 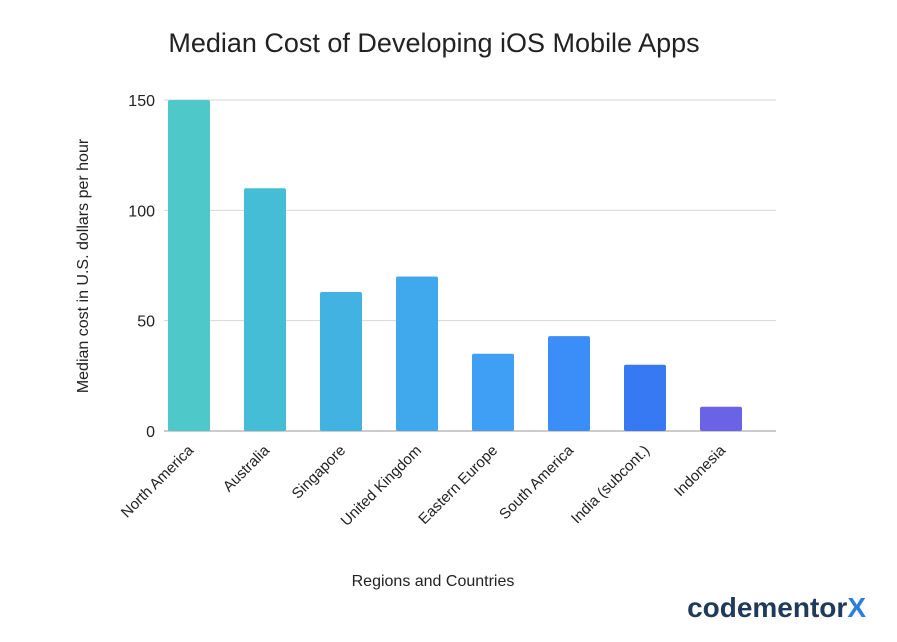 What do you see at coordinates (141, 101) in the screenshot?
I see `y-tick-label: 150` at bounding box center [141, 101].